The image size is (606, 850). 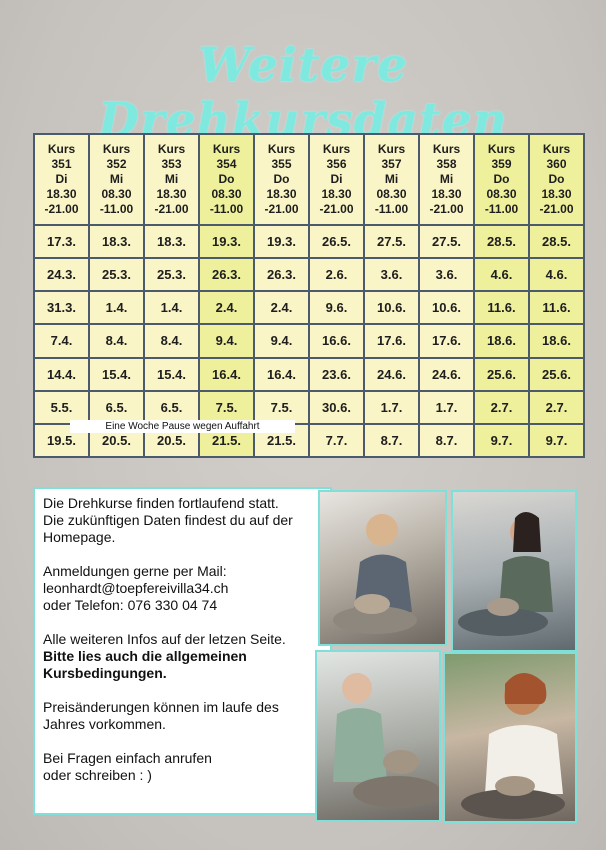 I want to click on date-cell: 5.5., so click(x=61, y=407).